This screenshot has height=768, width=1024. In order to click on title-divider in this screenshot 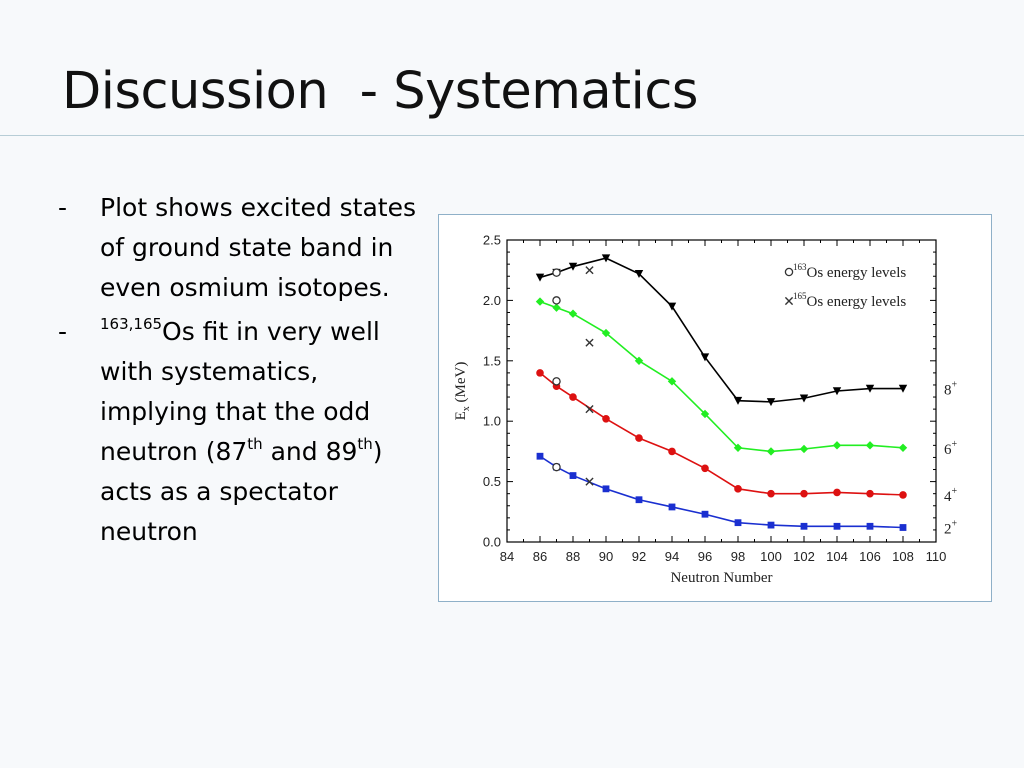, I will do `click(512, 135)`.